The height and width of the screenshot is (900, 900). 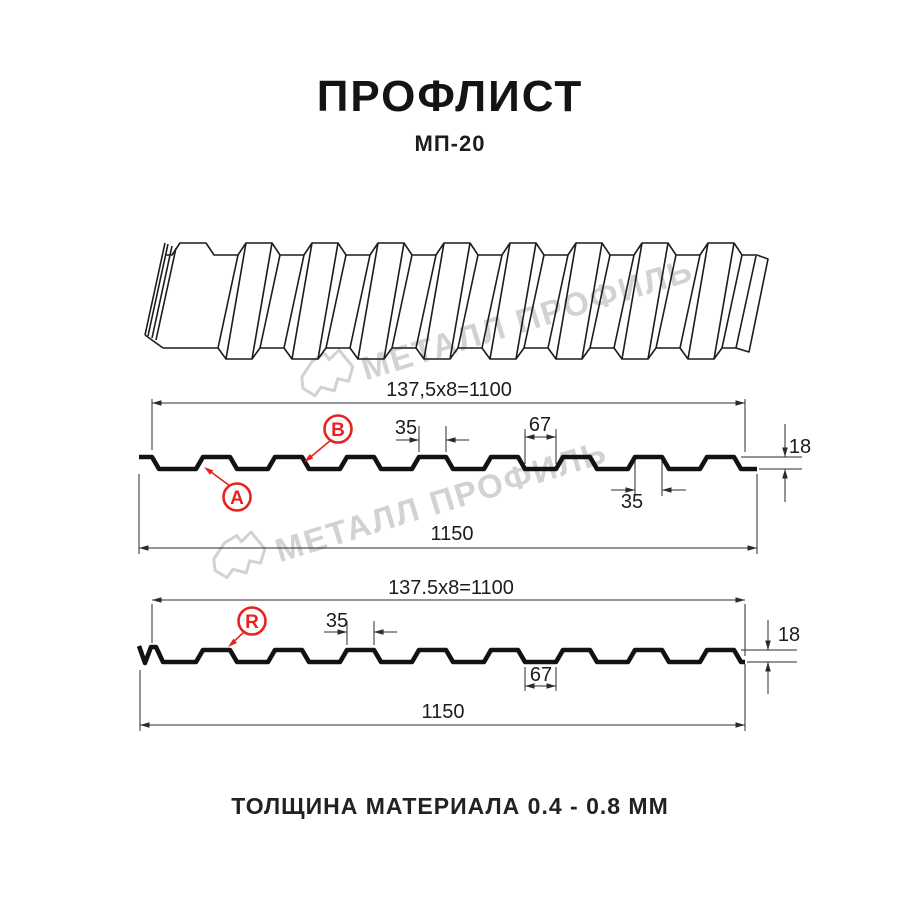 I want to click on side-a-letter: A, so click(x=237, y=498).